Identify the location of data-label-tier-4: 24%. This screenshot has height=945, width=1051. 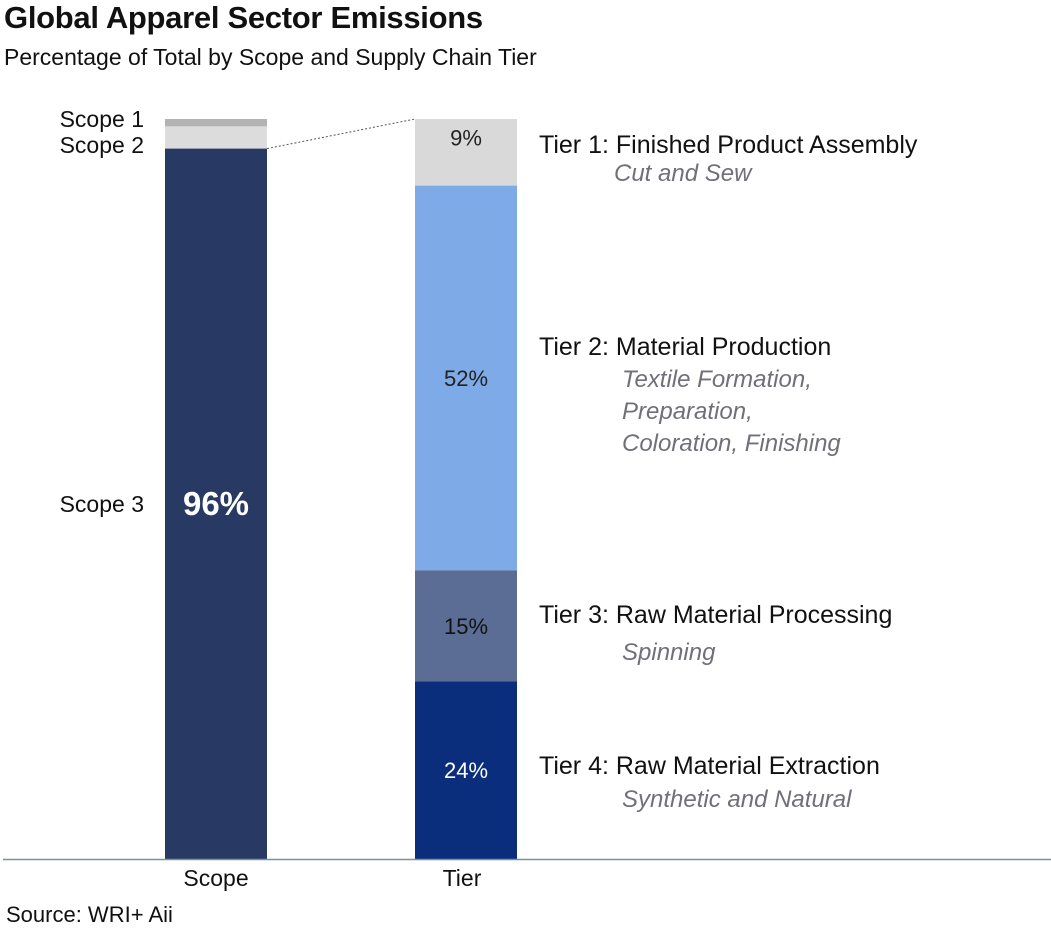
(466, 770).